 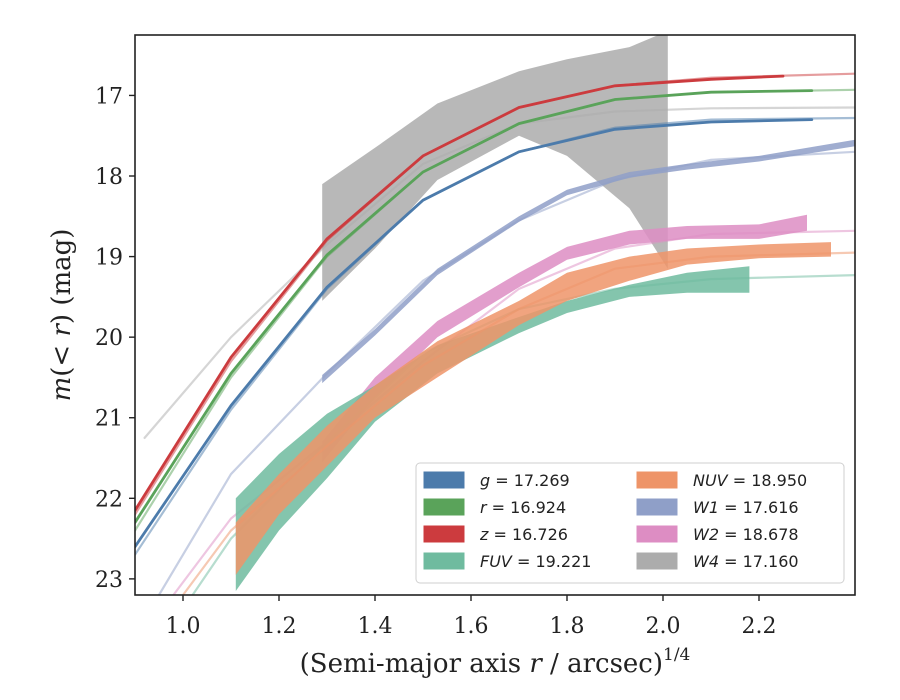 What do you see at coordinates (62, 315) in the screenshot?
I see `y-axis-title: m(< r) (mag)` at bounding box center [62, 315].